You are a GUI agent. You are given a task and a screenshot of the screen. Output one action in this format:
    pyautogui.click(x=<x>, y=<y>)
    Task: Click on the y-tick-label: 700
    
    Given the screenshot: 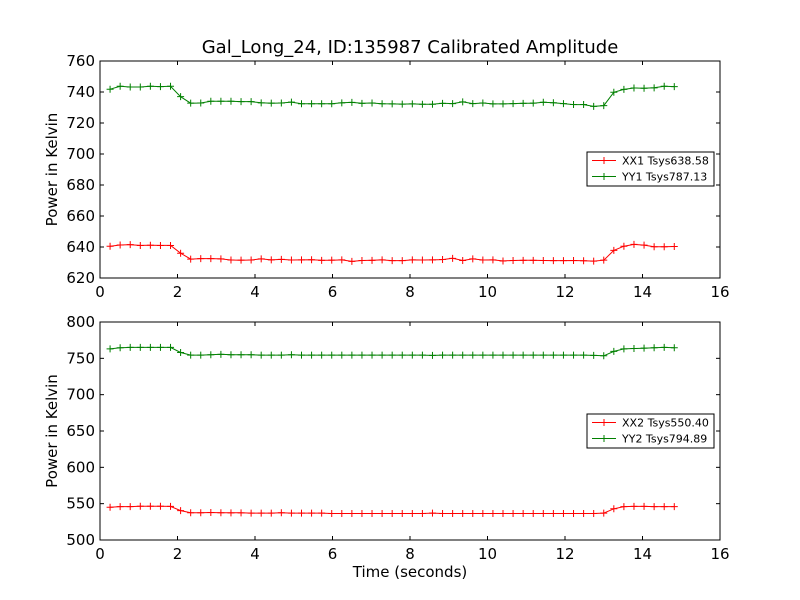 What is the action you would take?
    pyautogui.click(x=80, y=154)
    